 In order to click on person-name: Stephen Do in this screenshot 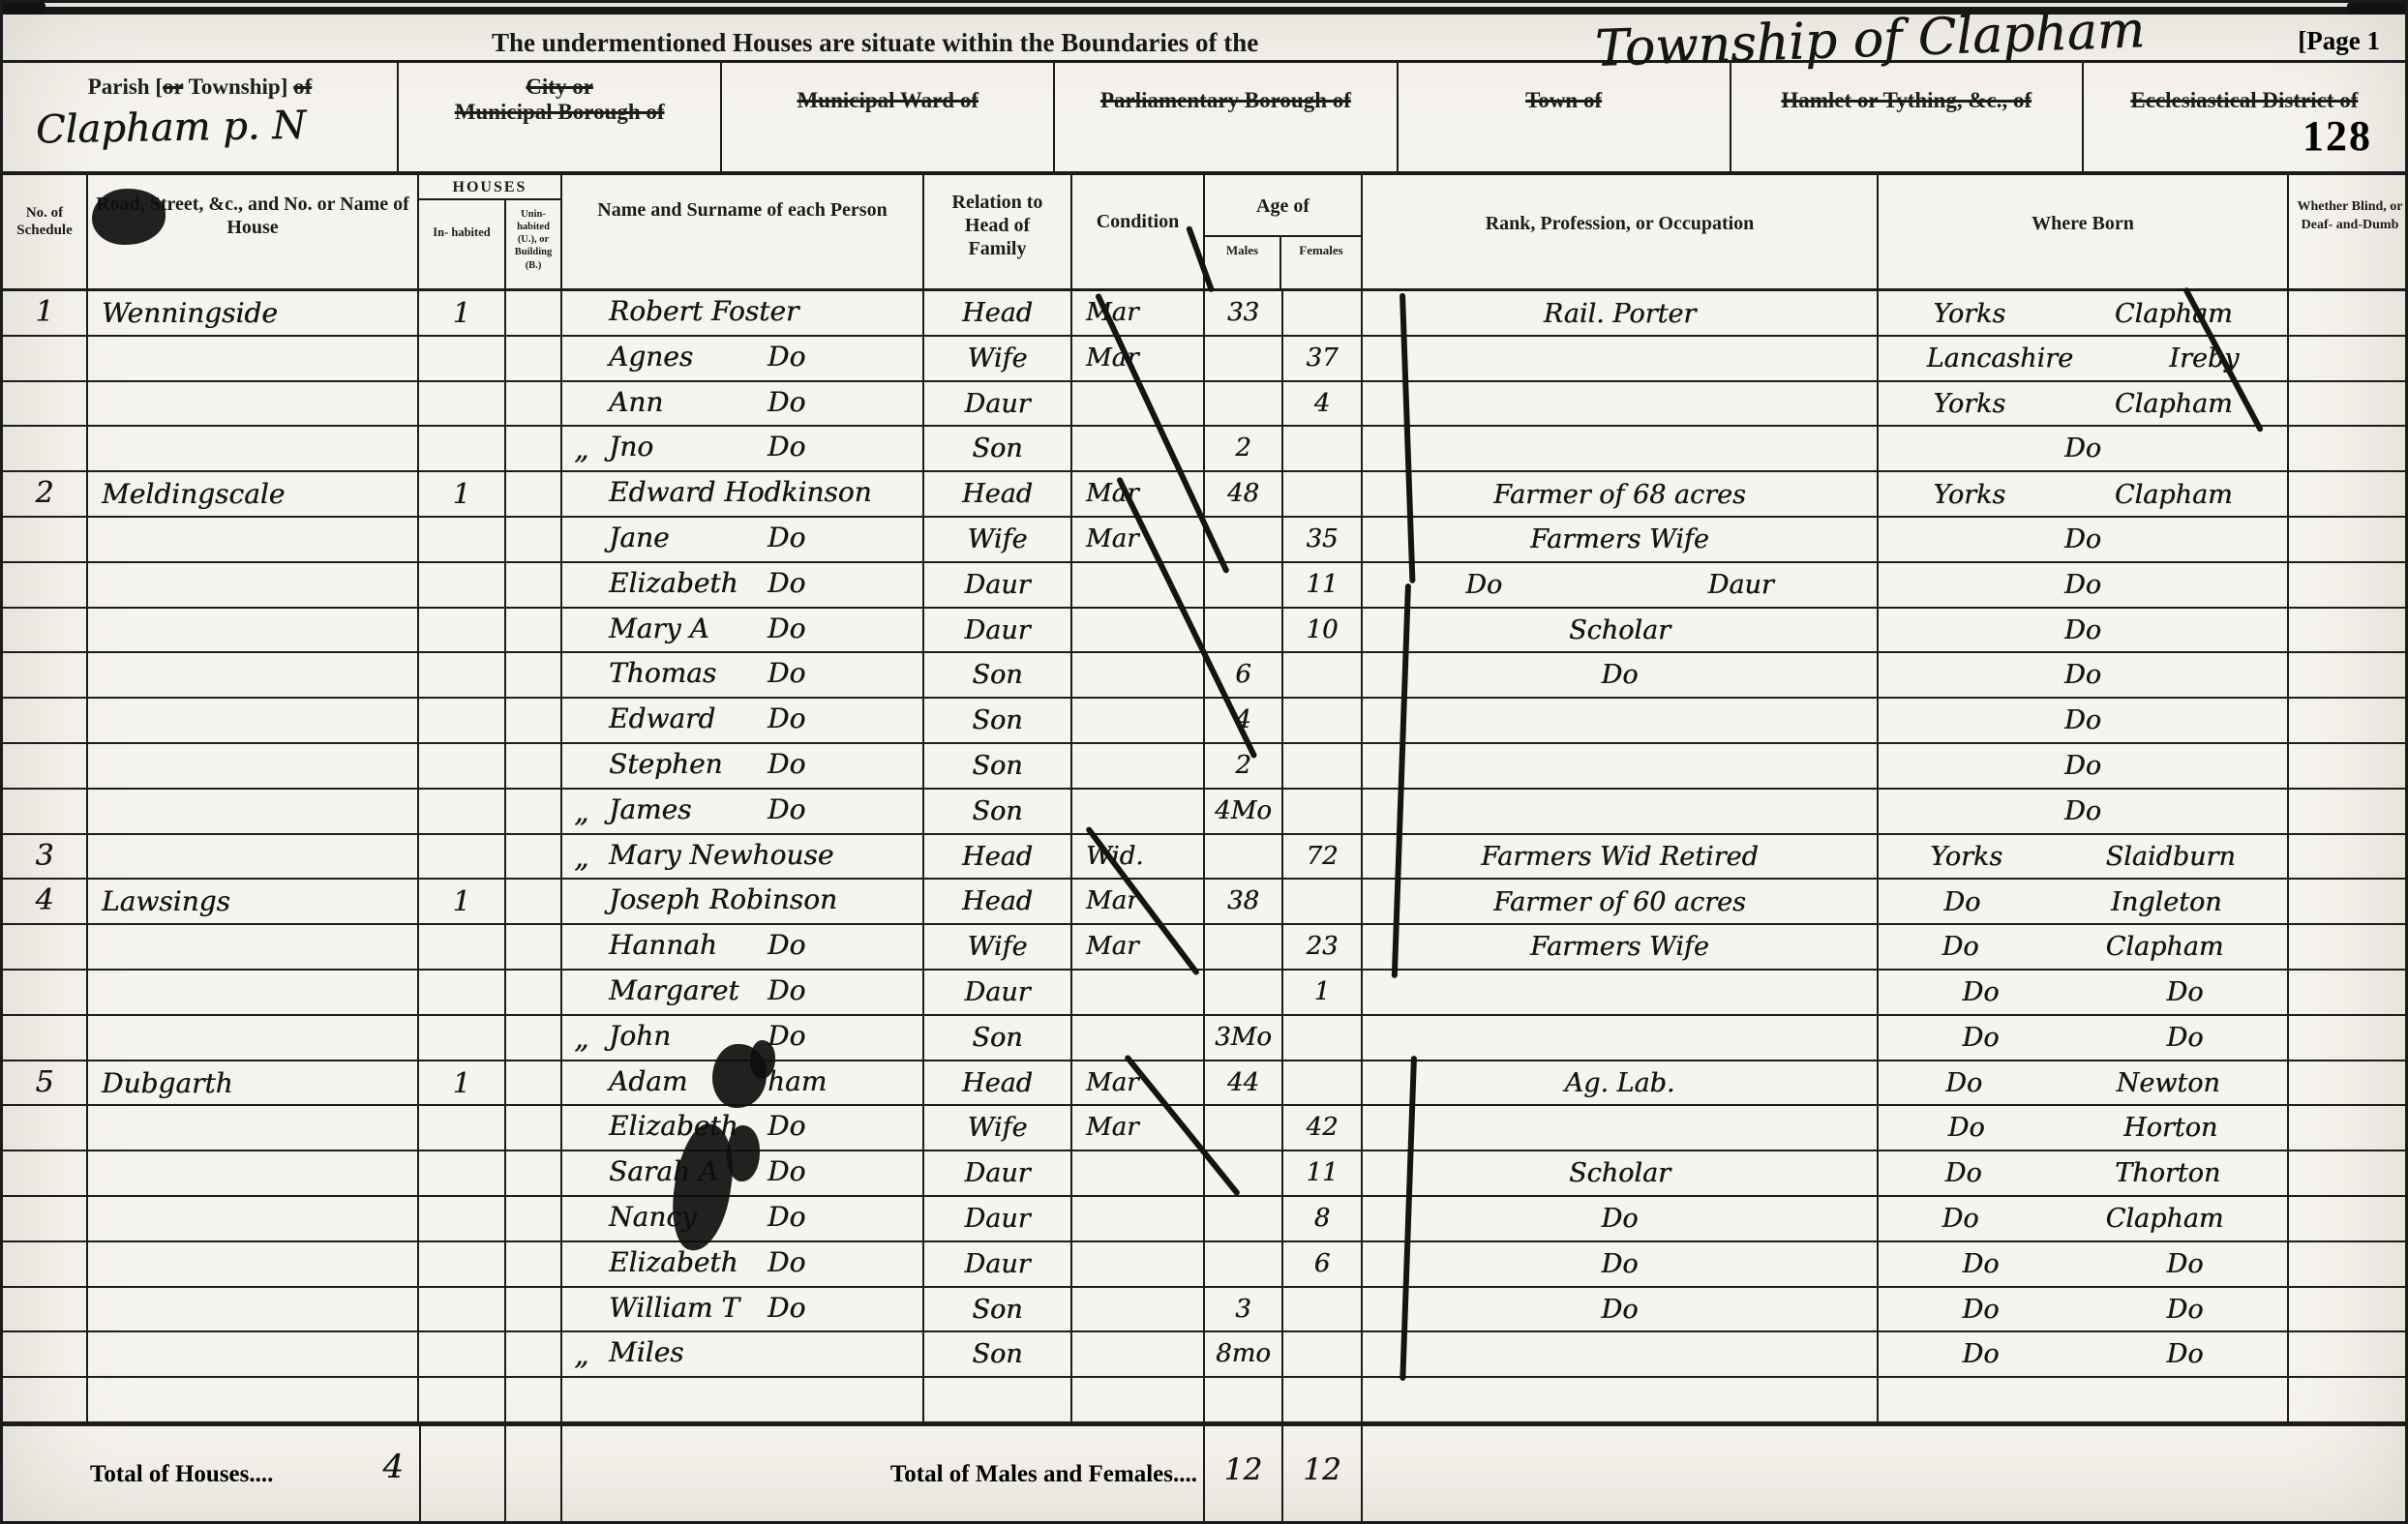, I will do `click(743, 765)`.